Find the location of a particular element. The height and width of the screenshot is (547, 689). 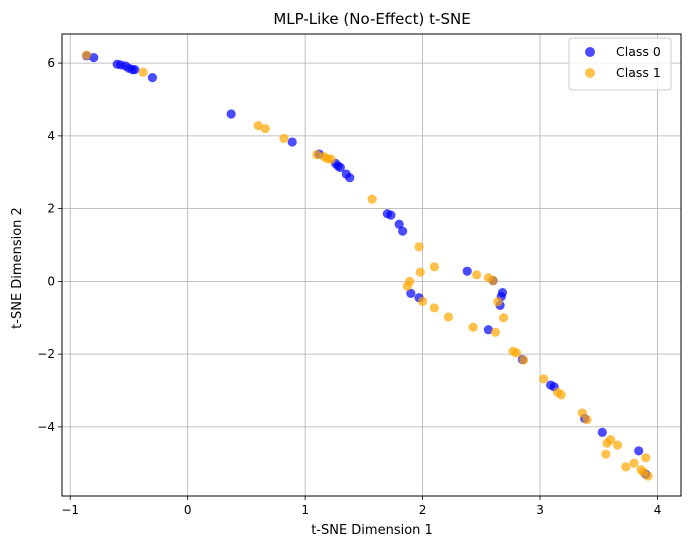

x-tick-label: 2 is located at coordinates (423, 510).